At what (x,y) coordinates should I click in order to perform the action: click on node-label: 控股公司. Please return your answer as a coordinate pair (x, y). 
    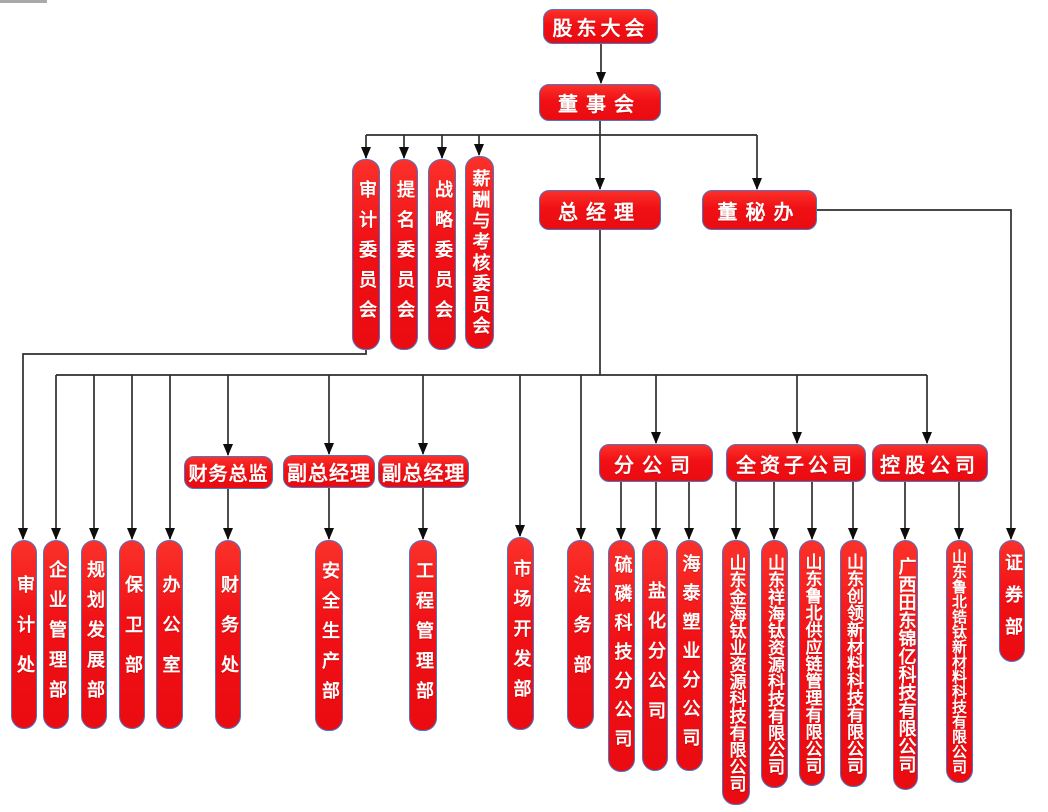
    Looking at the image, I should click on (930, 464).